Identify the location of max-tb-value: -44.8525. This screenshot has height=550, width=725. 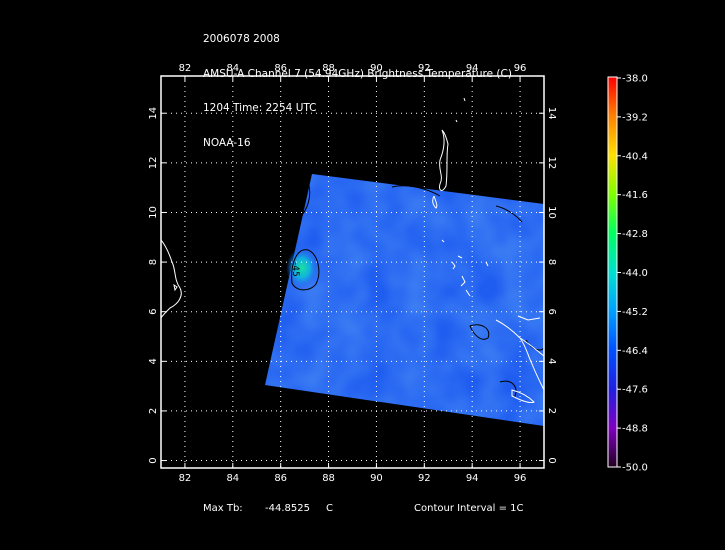
(287, 508).